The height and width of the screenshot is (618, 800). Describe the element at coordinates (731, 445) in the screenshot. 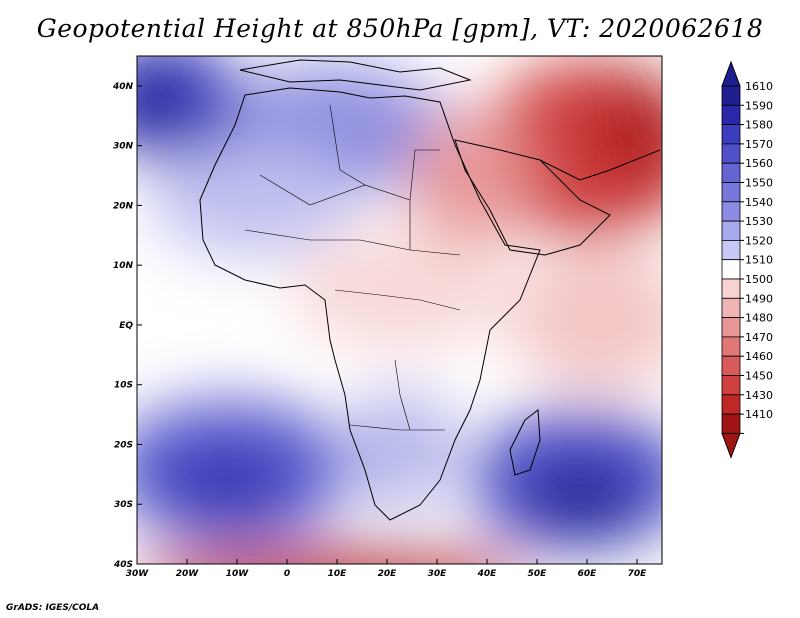

I see `colorbar-bottom-arrow` at that location.